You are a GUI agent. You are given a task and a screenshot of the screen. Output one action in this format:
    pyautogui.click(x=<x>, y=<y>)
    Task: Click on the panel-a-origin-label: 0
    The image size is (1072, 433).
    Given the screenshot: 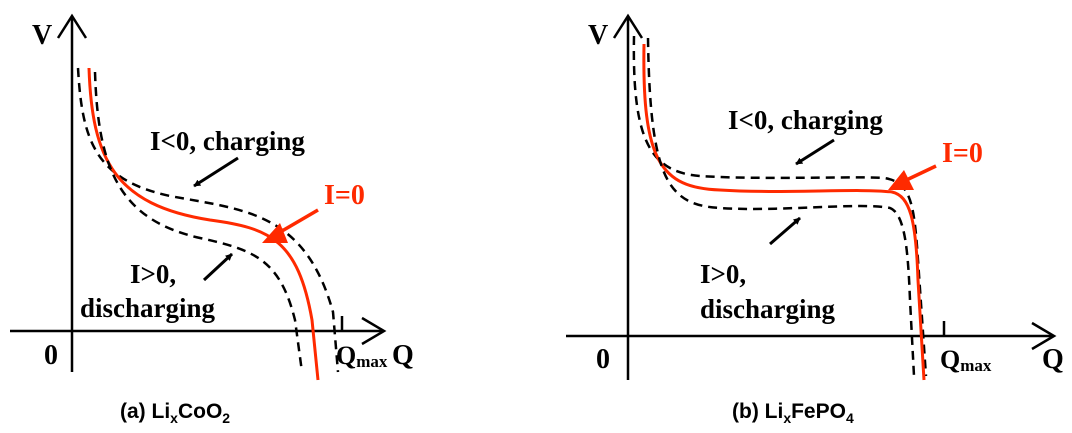 What is the action you would take?
    pyautogui.click(x=51, y=355)
    